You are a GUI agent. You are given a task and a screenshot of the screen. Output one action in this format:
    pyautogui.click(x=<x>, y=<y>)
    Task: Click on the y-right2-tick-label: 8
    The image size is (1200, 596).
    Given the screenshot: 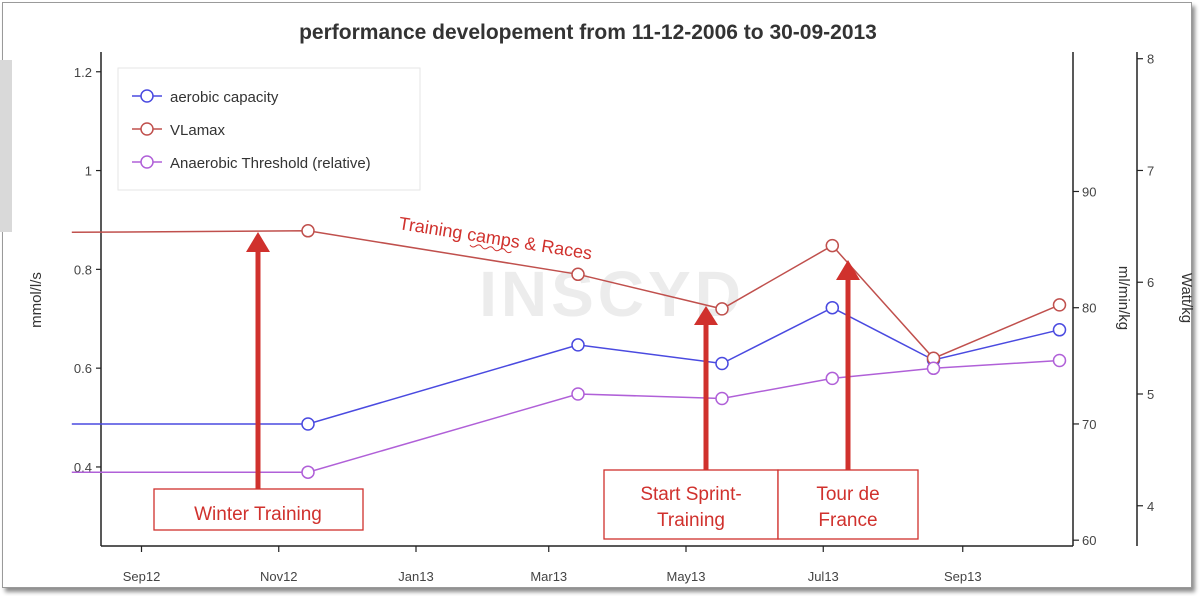 What is the action you would take?
    pyautogui.click(x=1150, y=59)
    